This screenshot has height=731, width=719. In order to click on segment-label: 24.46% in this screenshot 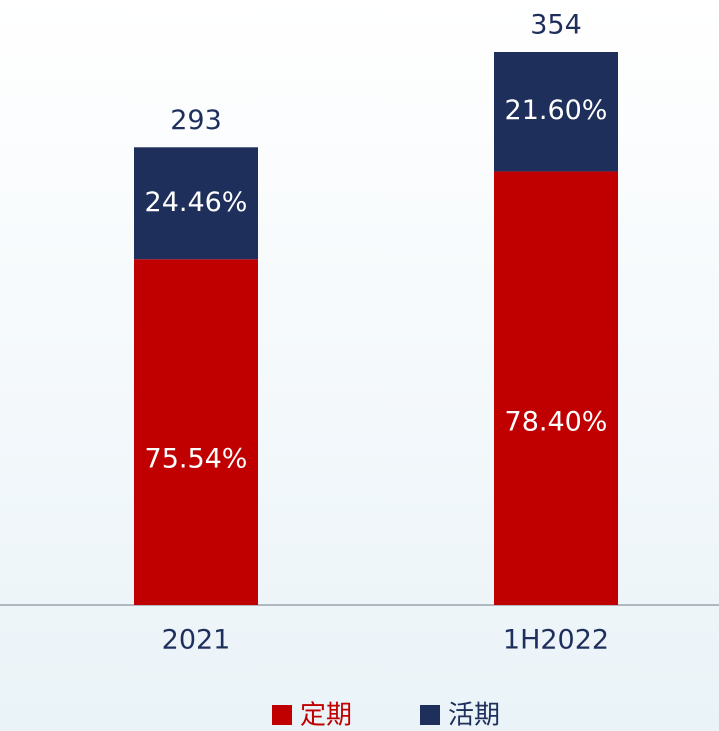, I will do `click(196, 202)`.